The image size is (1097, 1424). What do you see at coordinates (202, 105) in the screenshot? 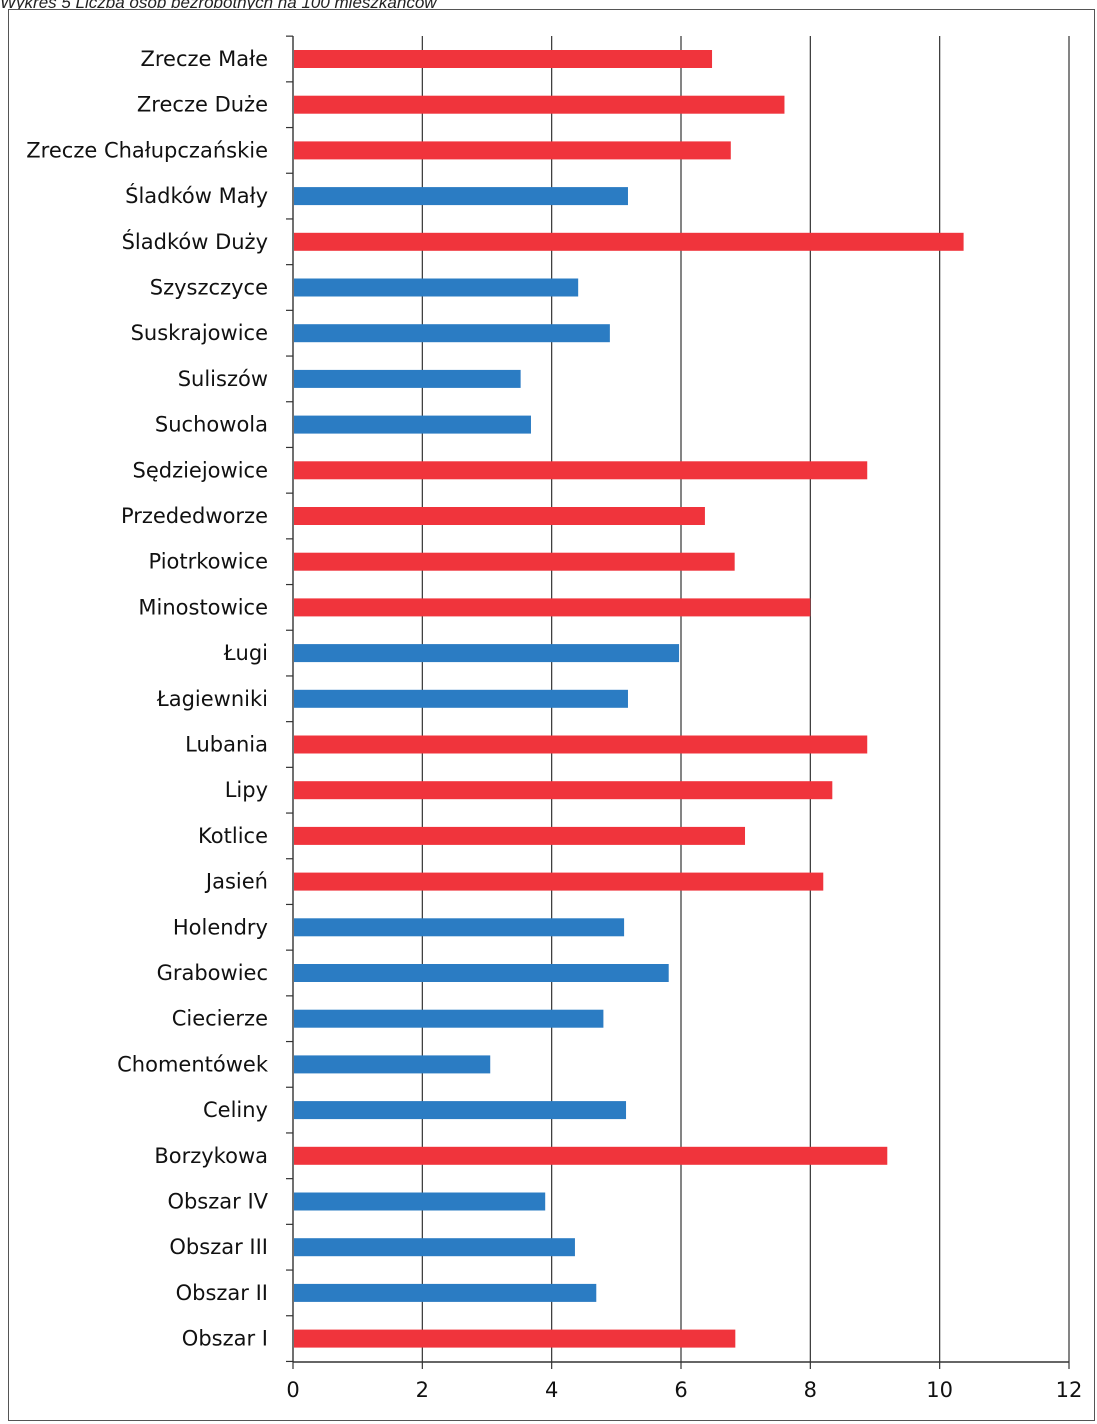
I see `category-label: Zrecze Duże` at bounding box center [202, 105].